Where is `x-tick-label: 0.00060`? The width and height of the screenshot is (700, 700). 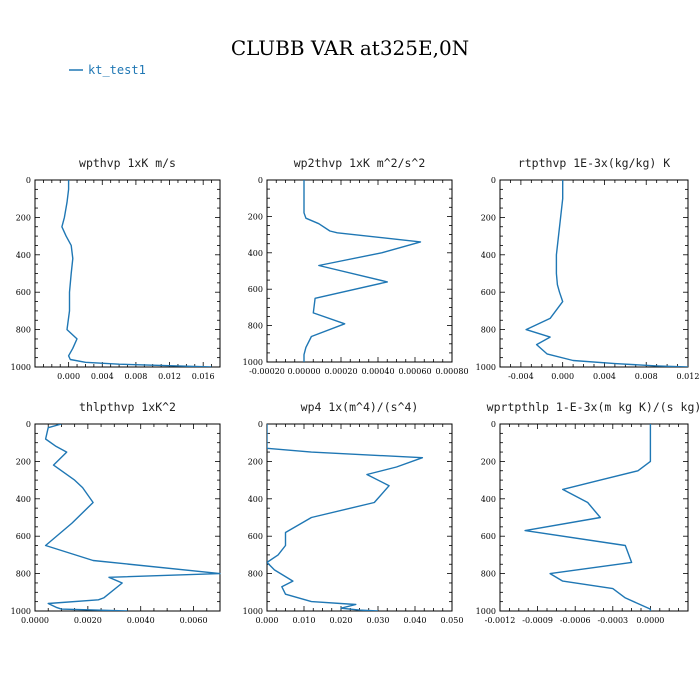
x-tick-label: 0.00060 is located at coordinates (414, 371).